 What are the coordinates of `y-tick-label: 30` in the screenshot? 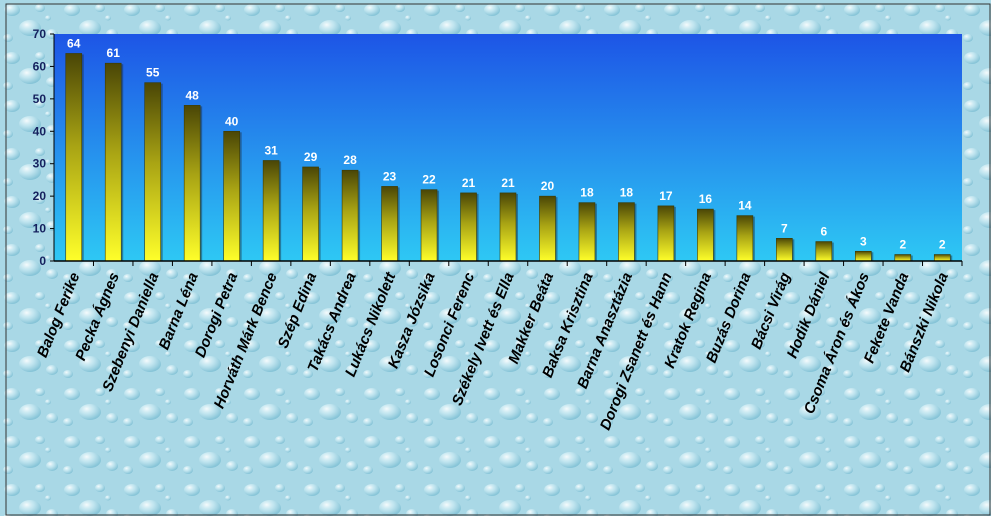 It's located at (40, 164).